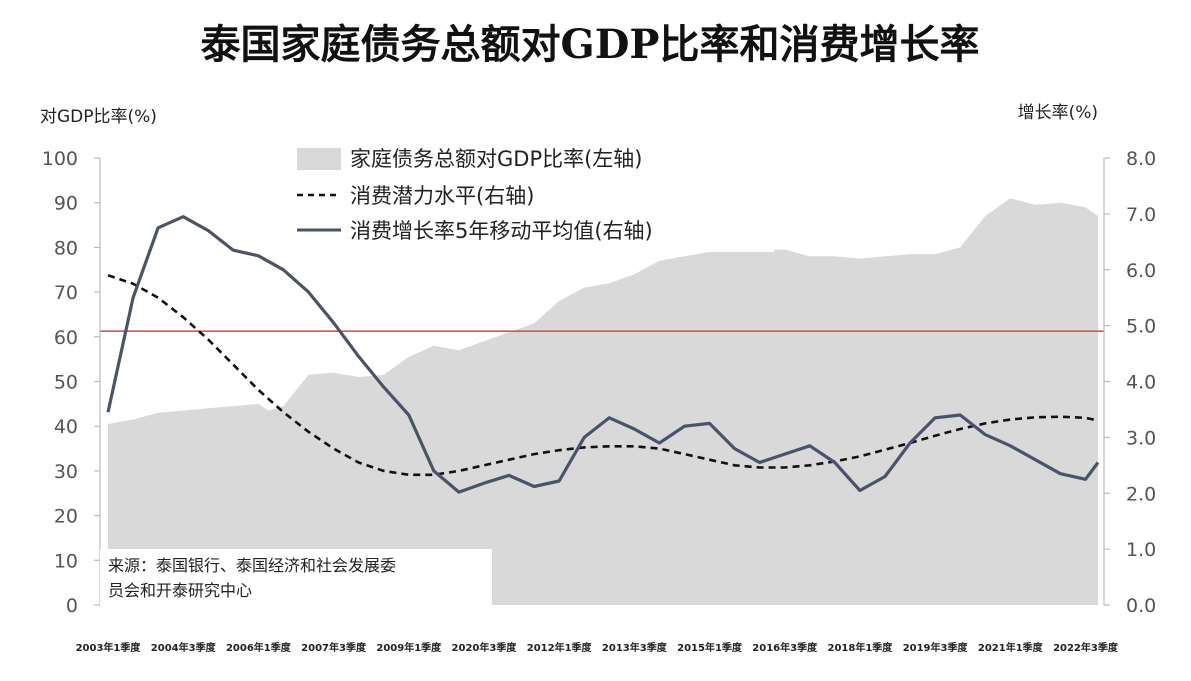 The height and width of the screenshot is (681, 1191). What do you see at coordinates (409, 647) in the screenshot?
I see `x-tick-label: 2009年1季度` at bounding box center [409, 647].